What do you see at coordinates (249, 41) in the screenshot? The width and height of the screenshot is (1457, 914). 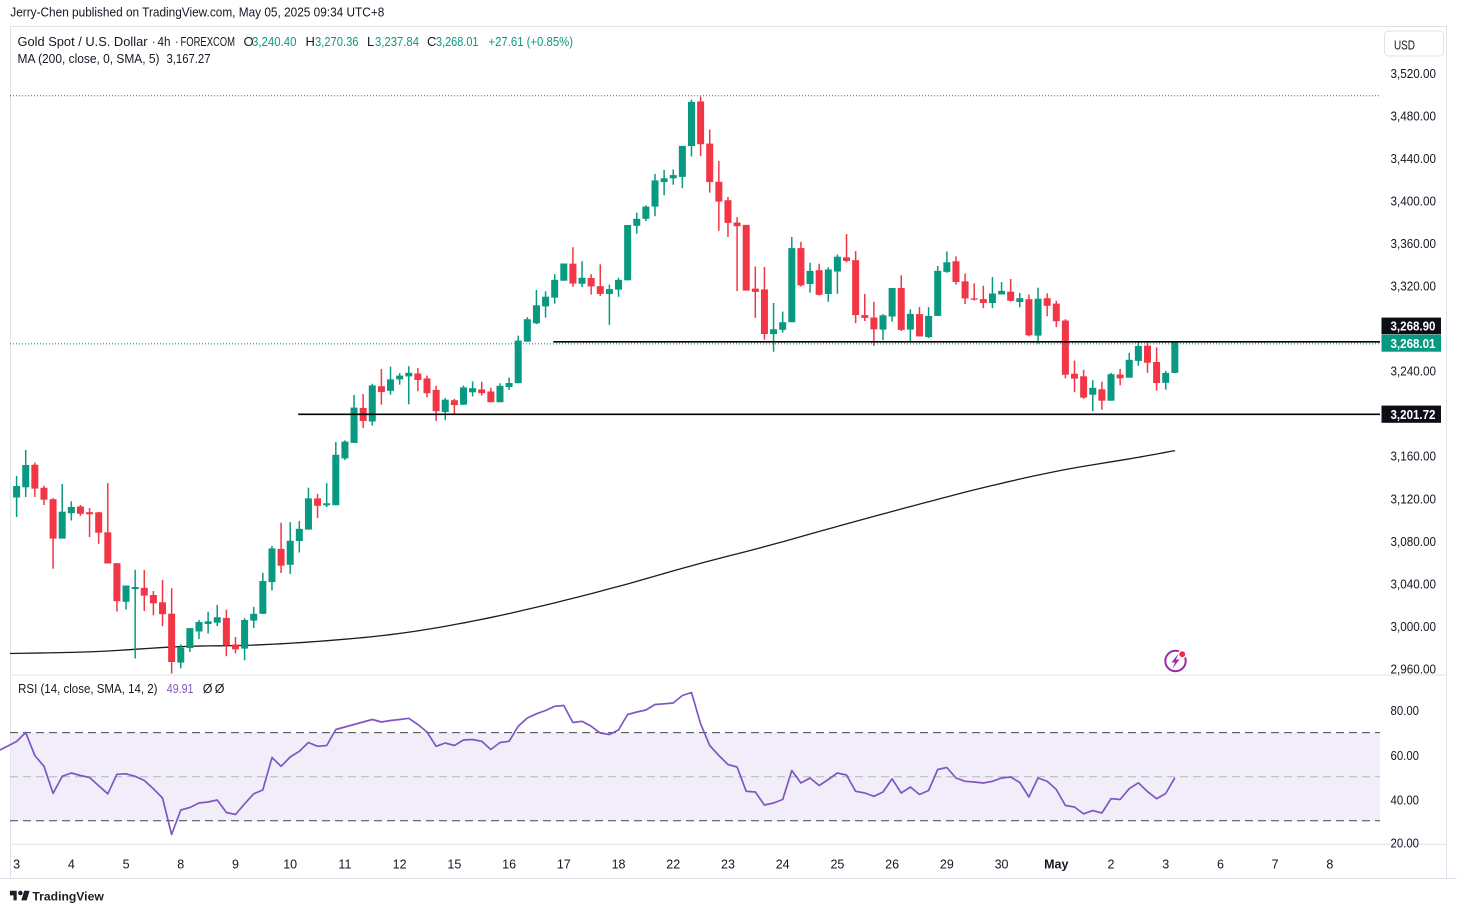 I see `svg-text: O` at bounding box center [249, 41].